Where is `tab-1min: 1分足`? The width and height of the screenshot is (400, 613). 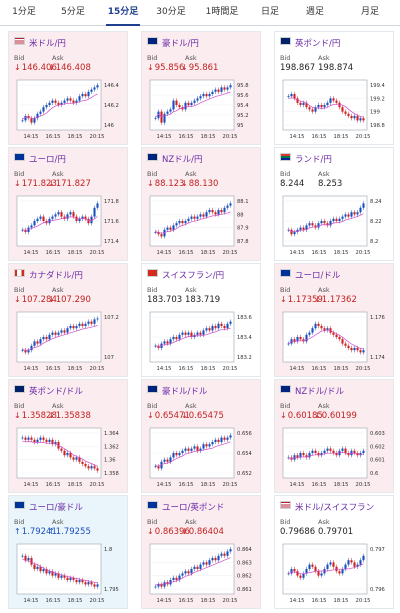
tab-1min: 1分足 is located at coordinates (24, 12).